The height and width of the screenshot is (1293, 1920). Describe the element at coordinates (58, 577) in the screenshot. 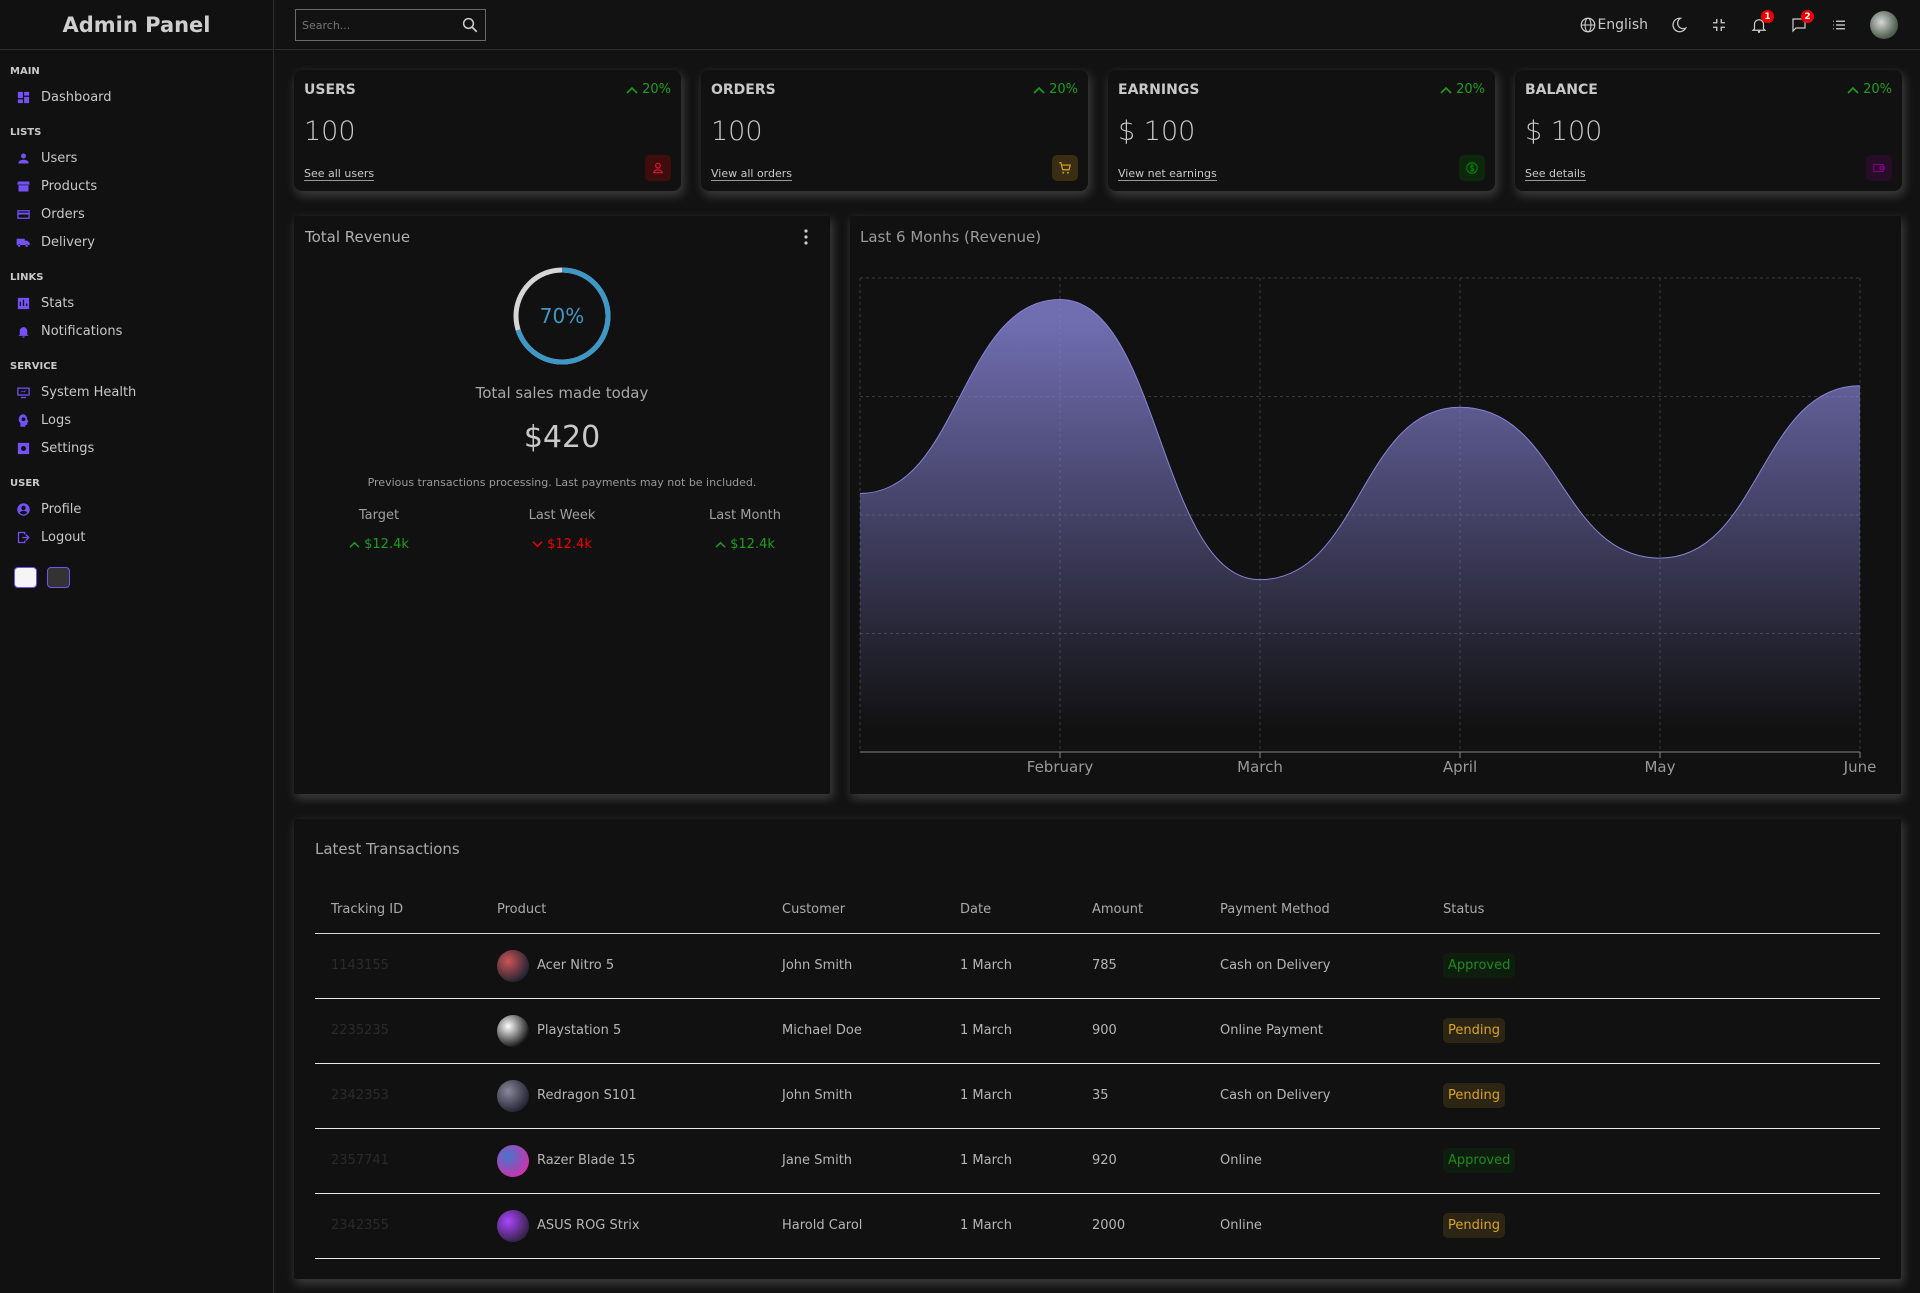

I see `dark-theme-button` at that location.